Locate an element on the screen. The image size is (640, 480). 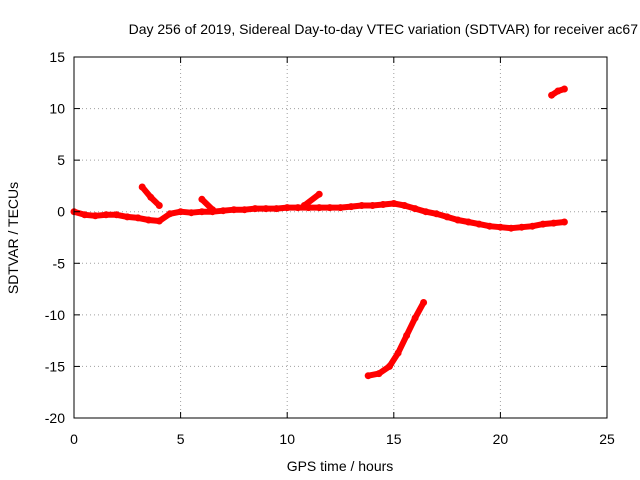
y-tick-label: -10 is located at coordinates (55, 315).